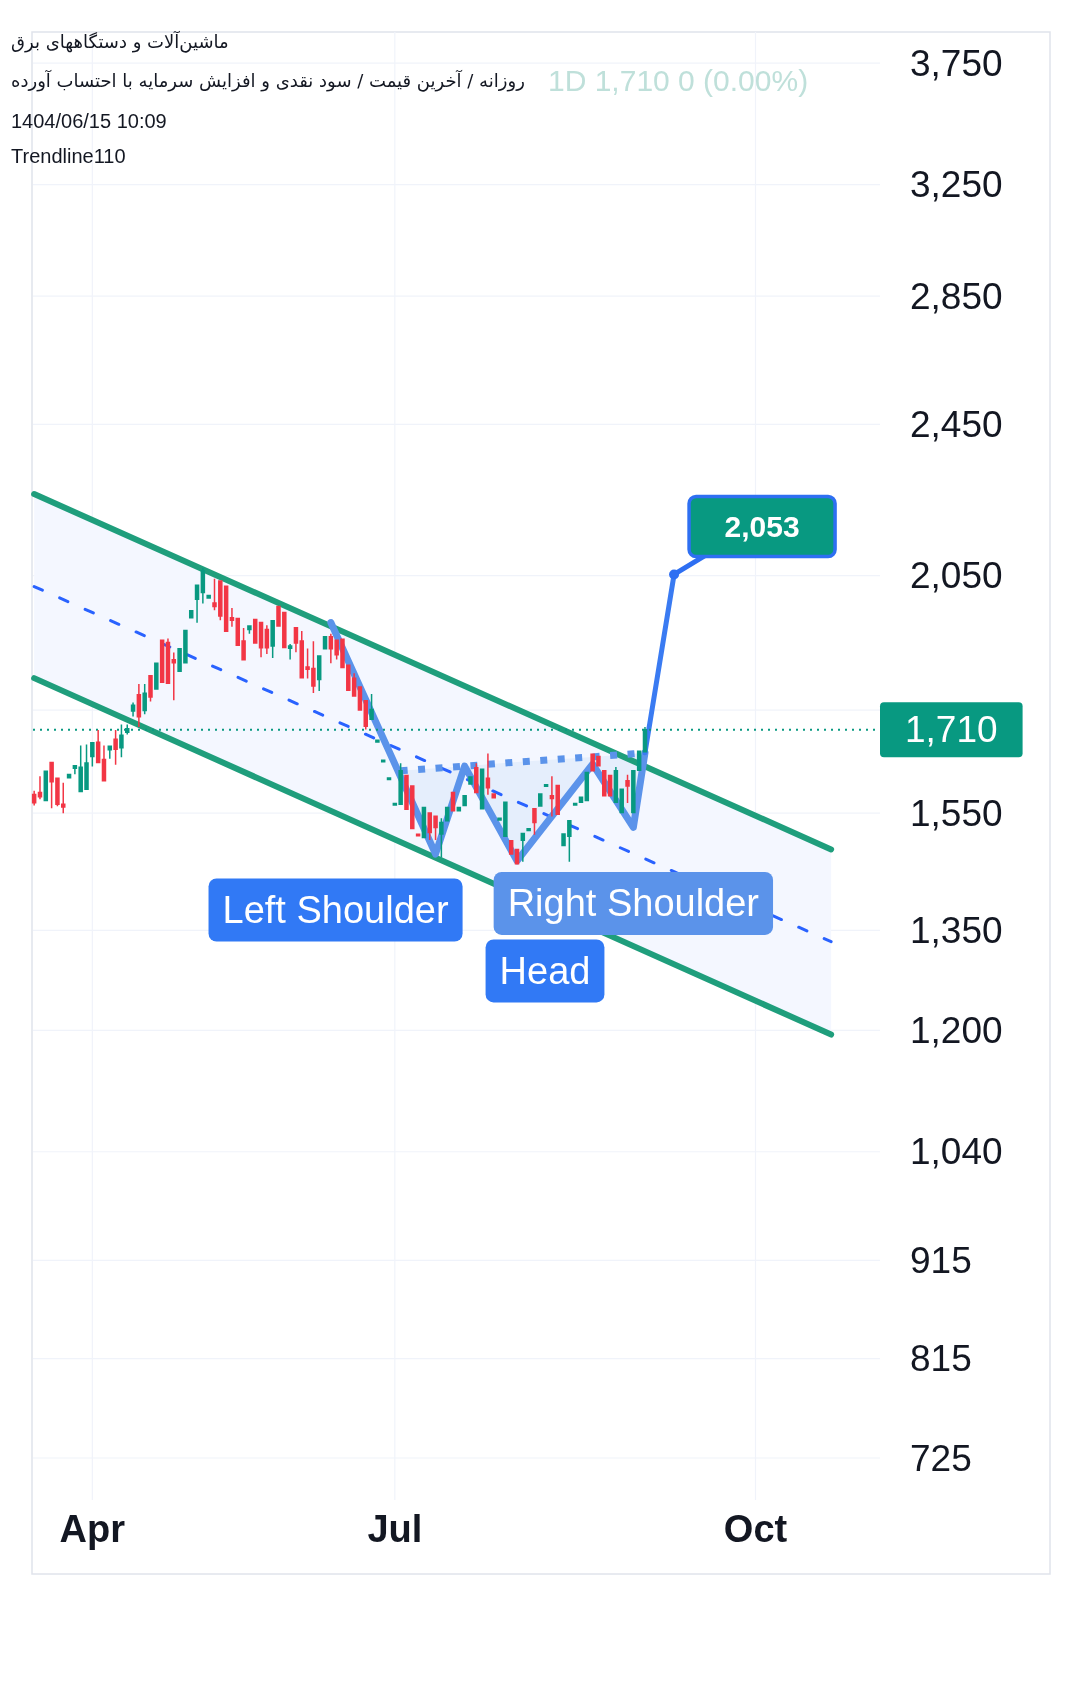 Image resolution: width=1083 pixels, height=1688 pixels. What do you see at coordinates (951, 730) in the screenshot?
I see `ref-line-label: 1,710` at bounding box center [951, 730].